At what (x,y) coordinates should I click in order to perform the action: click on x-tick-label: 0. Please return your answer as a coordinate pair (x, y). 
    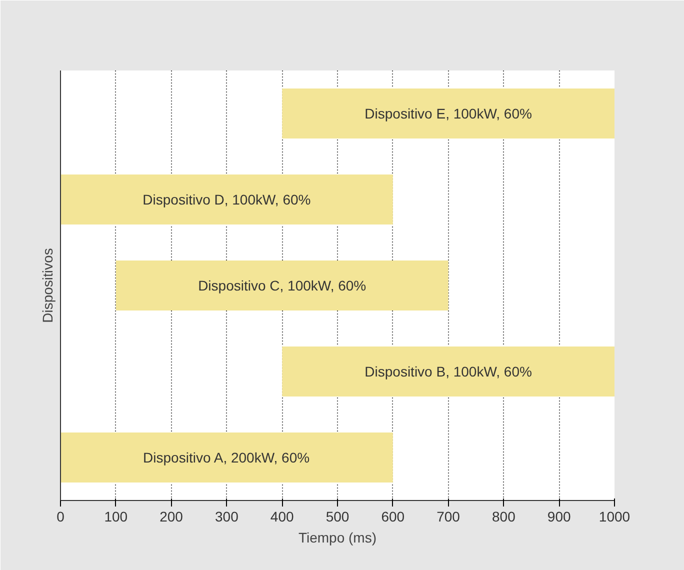
    Looking at the image, I should click on (60, 516).